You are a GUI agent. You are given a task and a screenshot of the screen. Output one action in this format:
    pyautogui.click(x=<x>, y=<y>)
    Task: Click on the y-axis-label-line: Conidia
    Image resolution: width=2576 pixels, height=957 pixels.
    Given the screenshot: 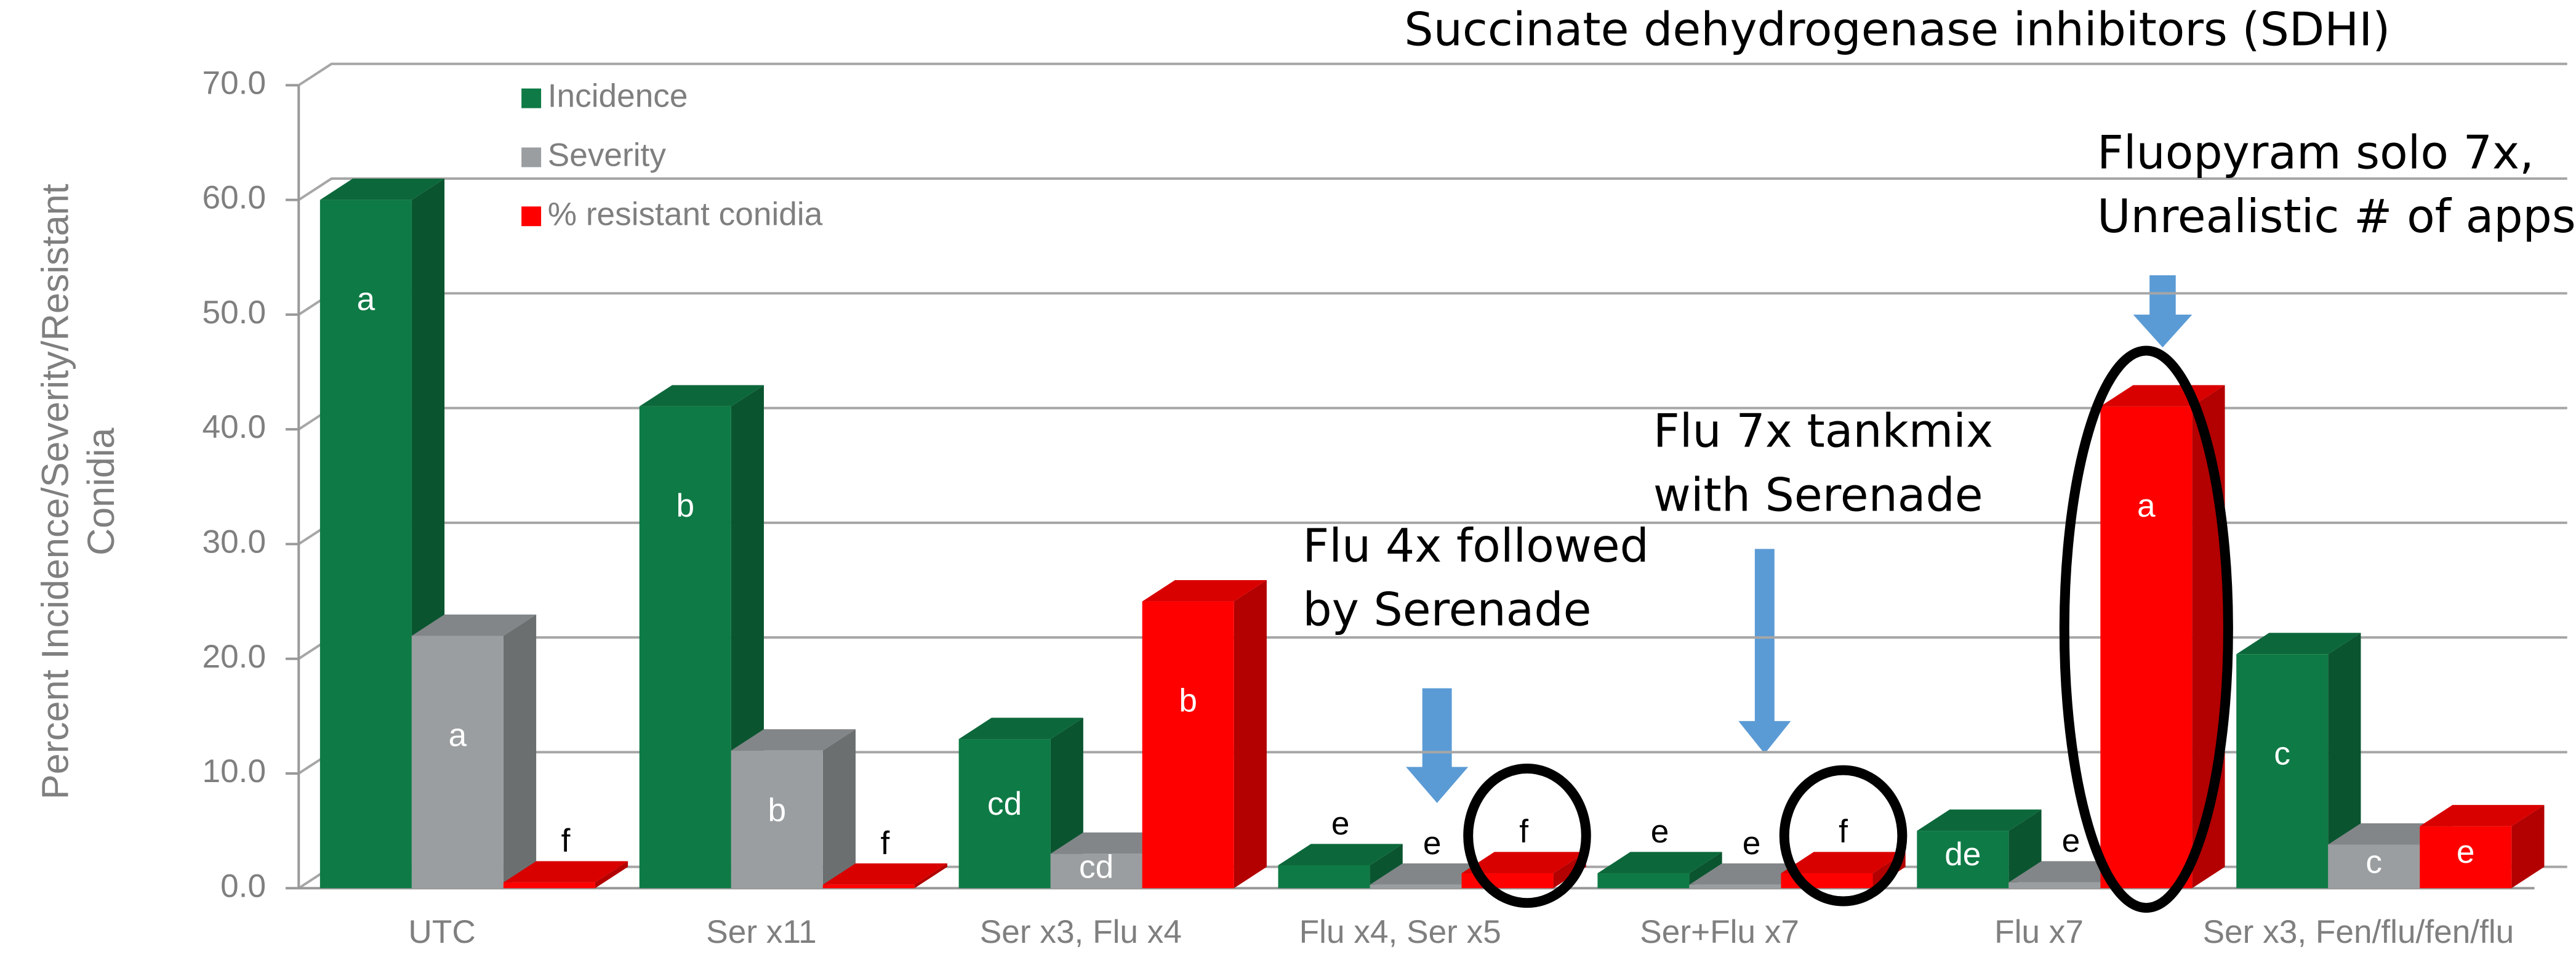 What is the action you would take?
    pyautogui.click(x=101, y=491)
    